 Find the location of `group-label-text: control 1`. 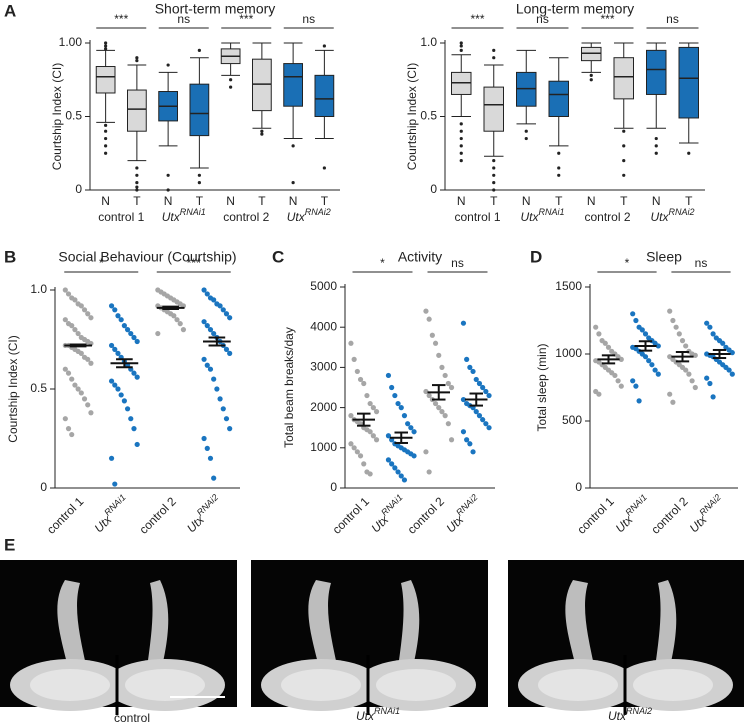

group-label-text: control 1 is located at coordinates (121, 217).